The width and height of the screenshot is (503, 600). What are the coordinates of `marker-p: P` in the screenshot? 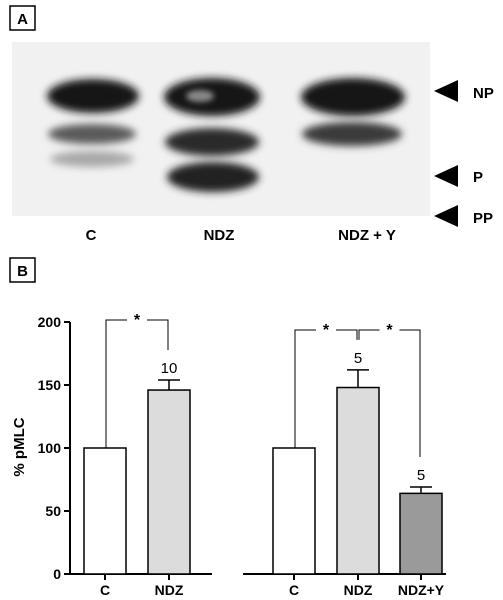 It's located at (478, 177).